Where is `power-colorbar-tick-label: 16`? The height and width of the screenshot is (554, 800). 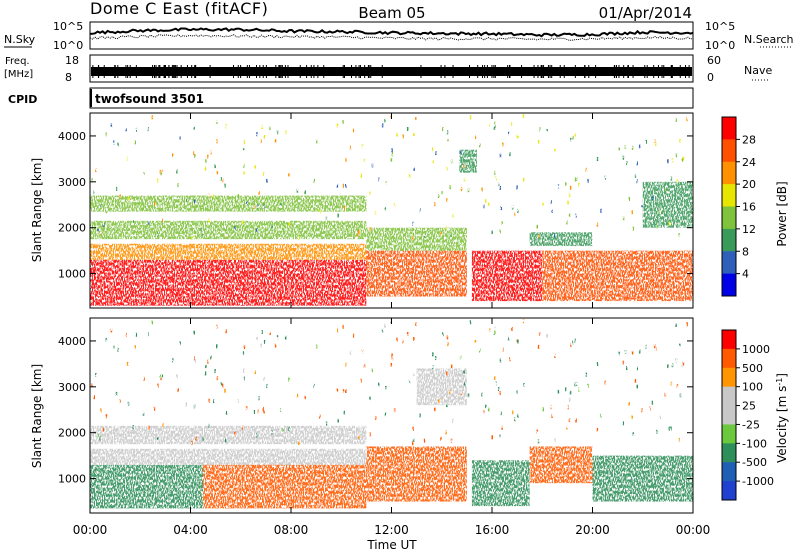 power-colorbar-tick-label: 16 is located at coordinates (749, 207).